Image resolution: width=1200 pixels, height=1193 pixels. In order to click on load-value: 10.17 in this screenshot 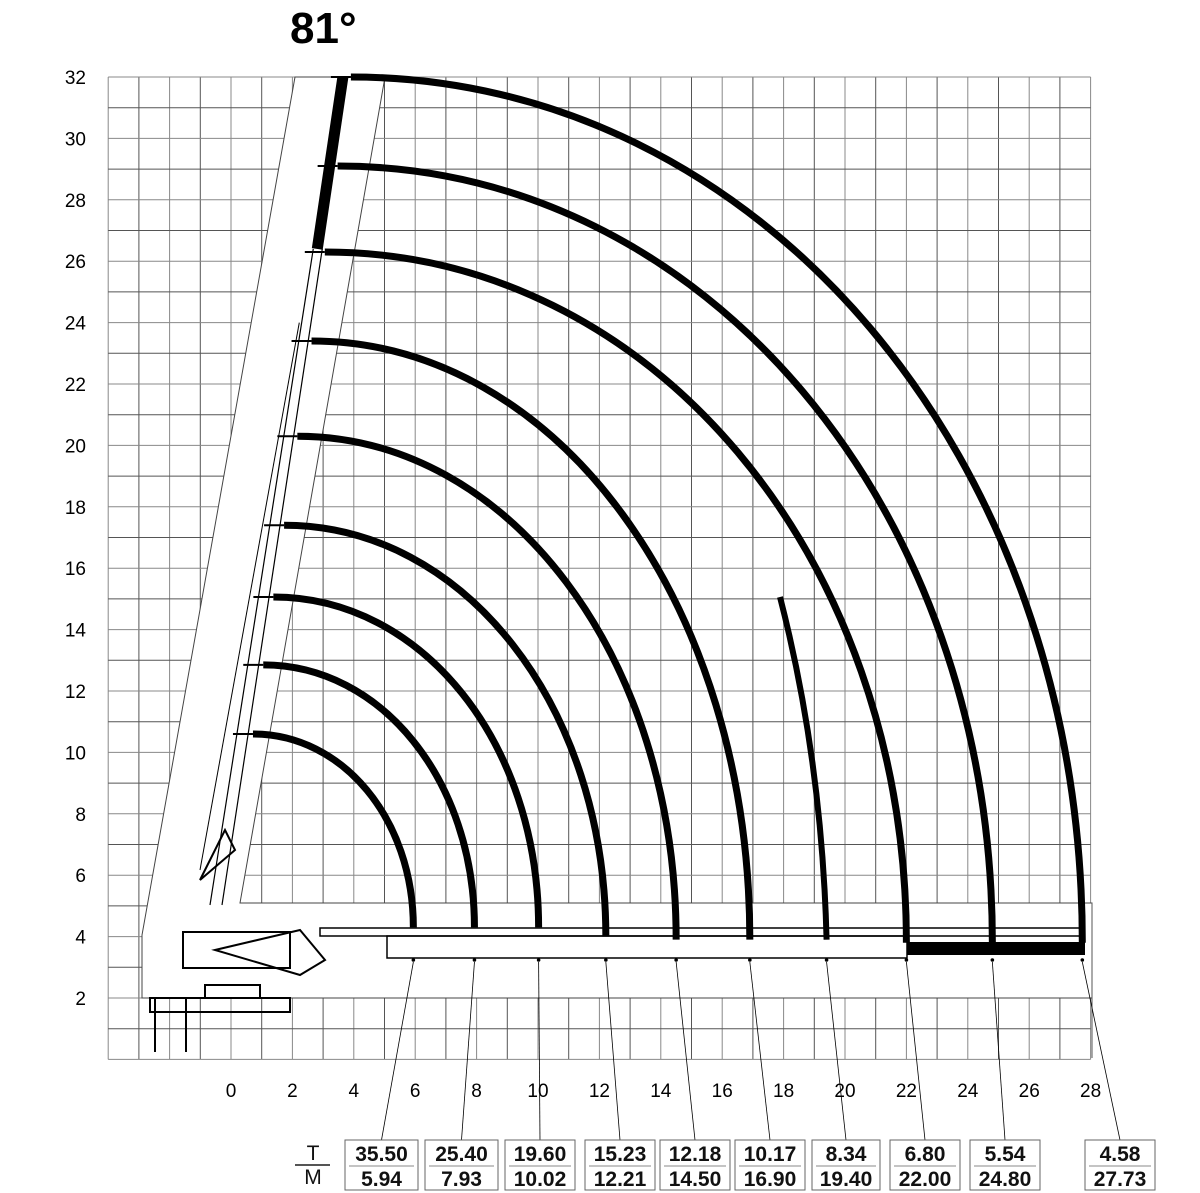, I will do `click(770, 1154)`.